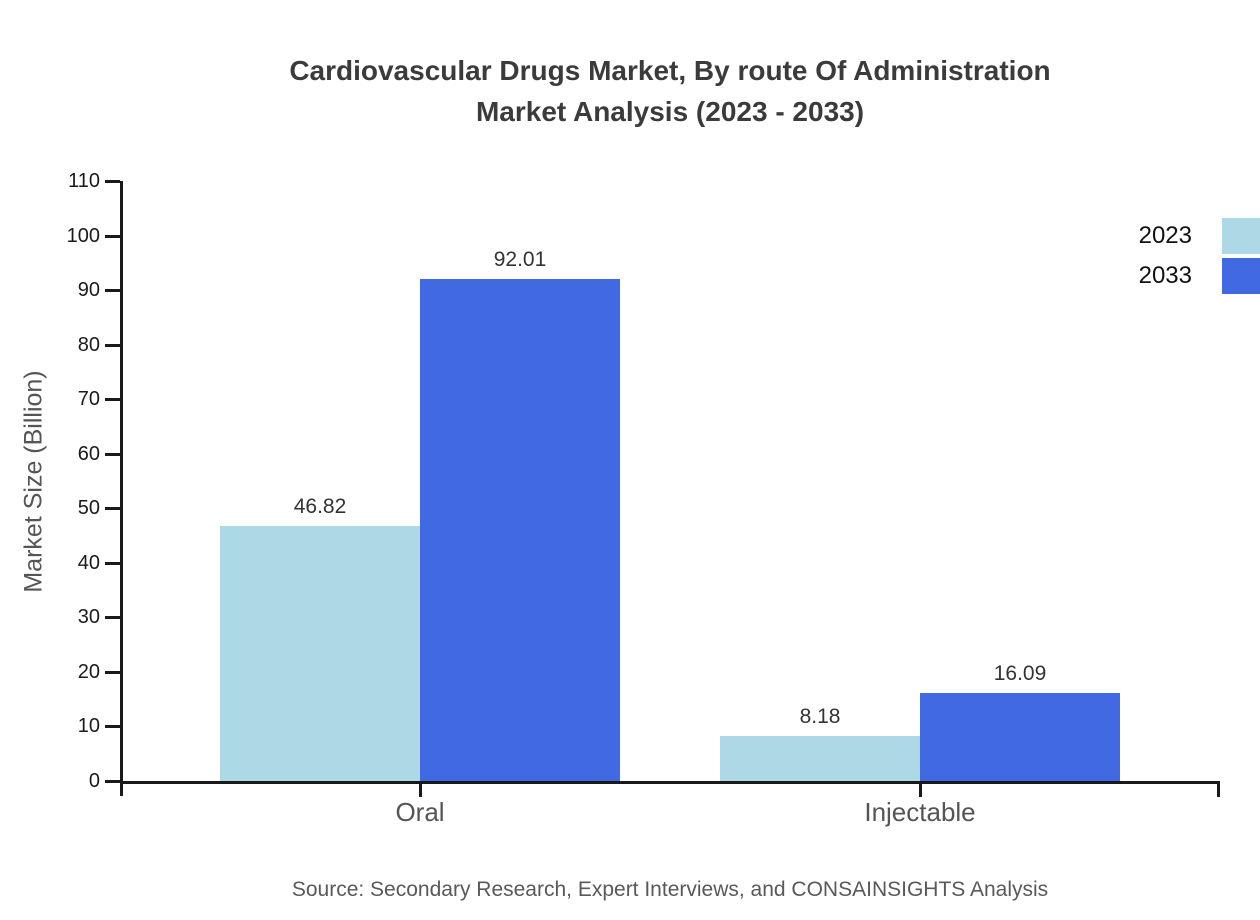  What do you see at coordinates (88, 344) in the screenshot?
I see `y-tick-label: 80` at bounding box center [88, 344].